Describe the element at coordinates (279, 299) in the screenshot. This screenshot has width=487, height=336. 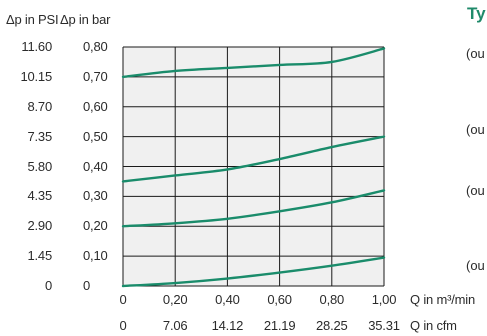
I see `x-tick-m3: 0,60` at that location.